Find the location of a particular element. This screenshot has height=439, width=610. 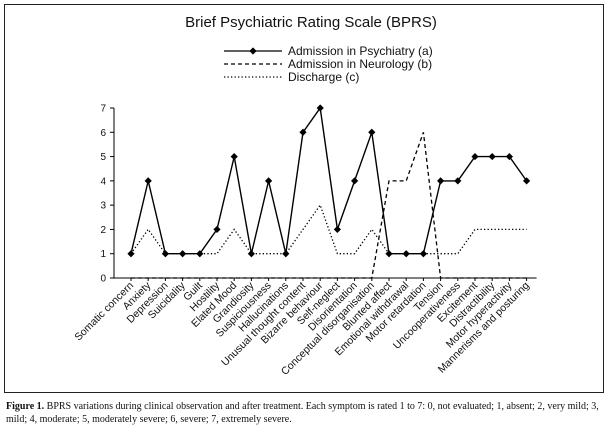

y-tick-label: 7 is located at coordinates (103, 109).